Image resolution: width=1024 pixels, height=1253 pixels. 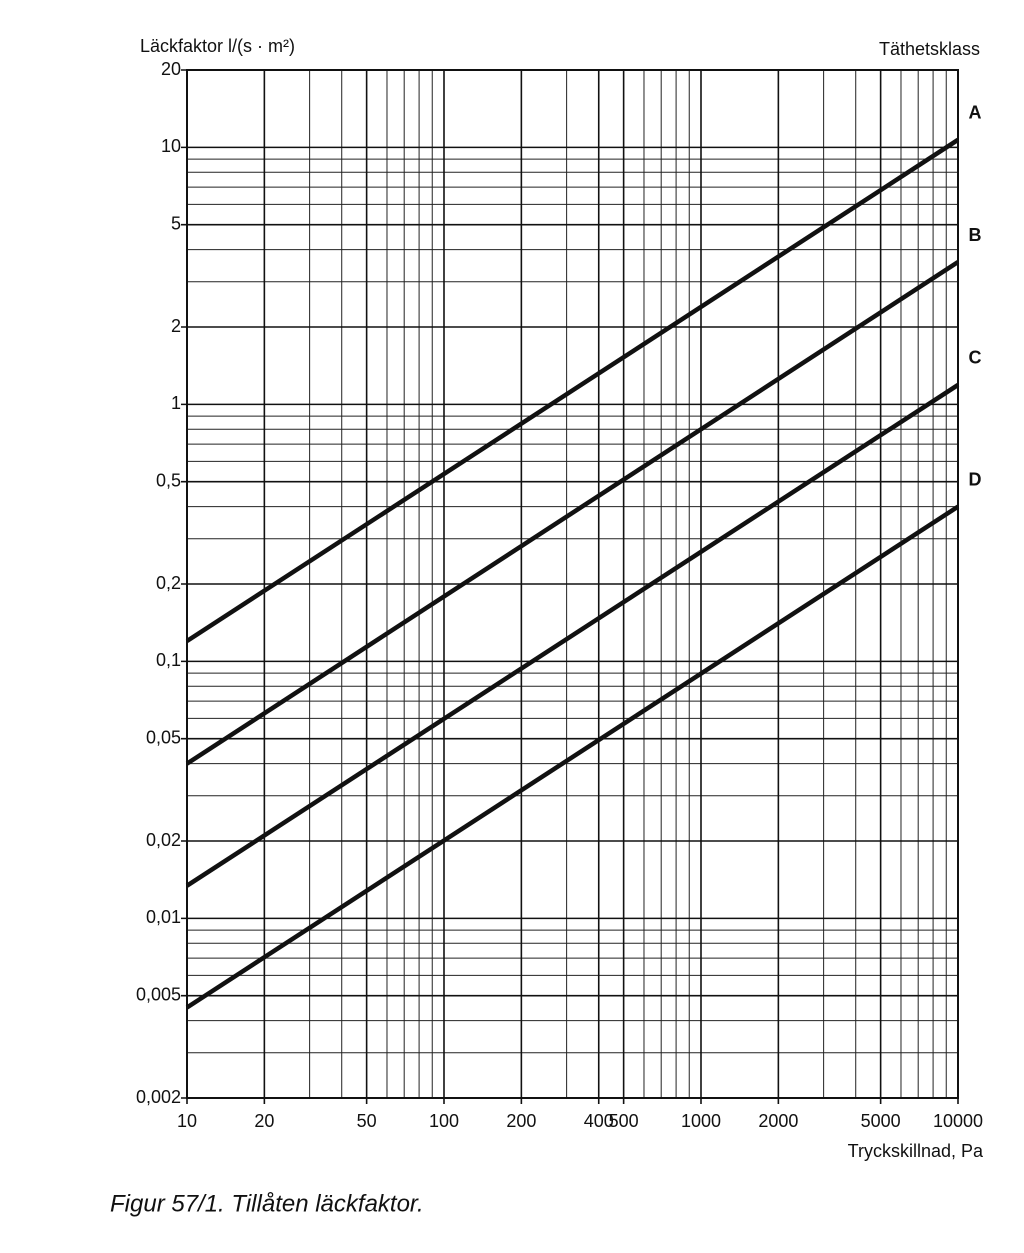 I want to click on y-tick-label: 0,02, so click(x=163, y=840).